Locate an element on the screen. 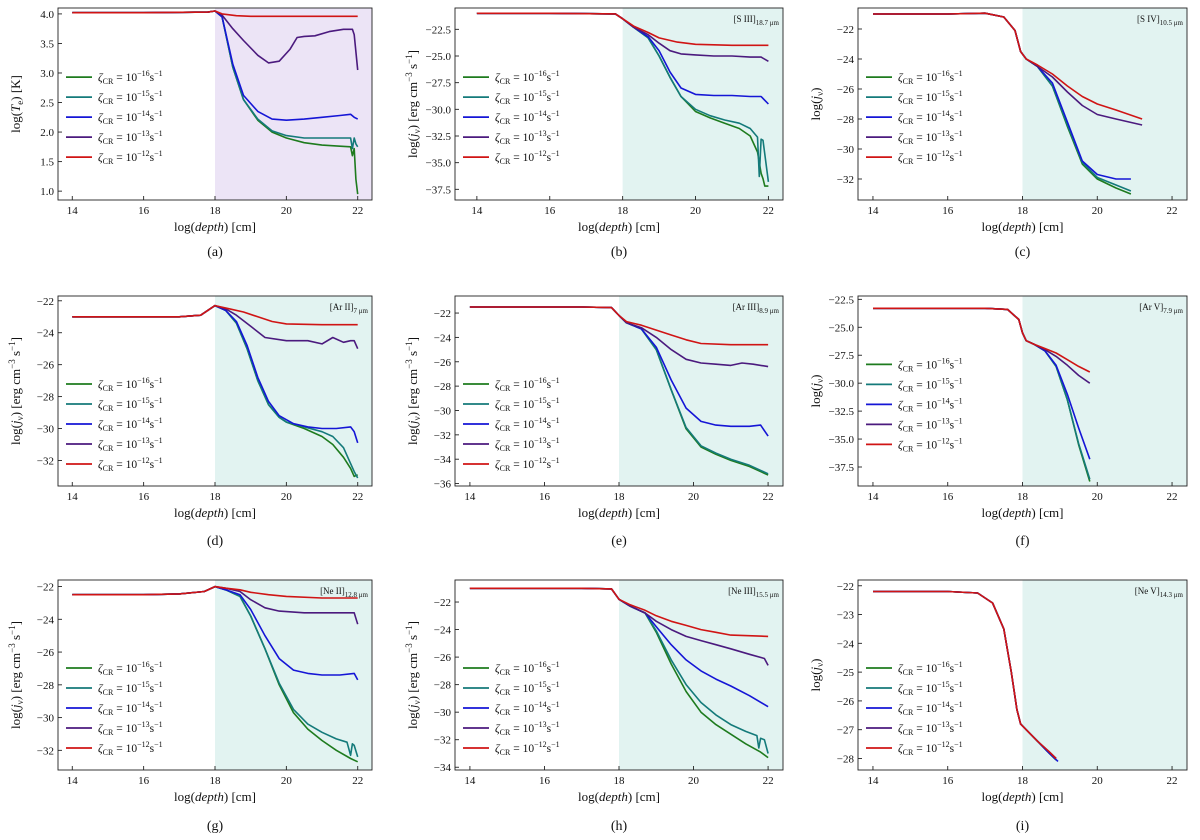 The width and height of the screenshot is (1200, 840). panel-letter: (a) is located at coordinates (215, 252).